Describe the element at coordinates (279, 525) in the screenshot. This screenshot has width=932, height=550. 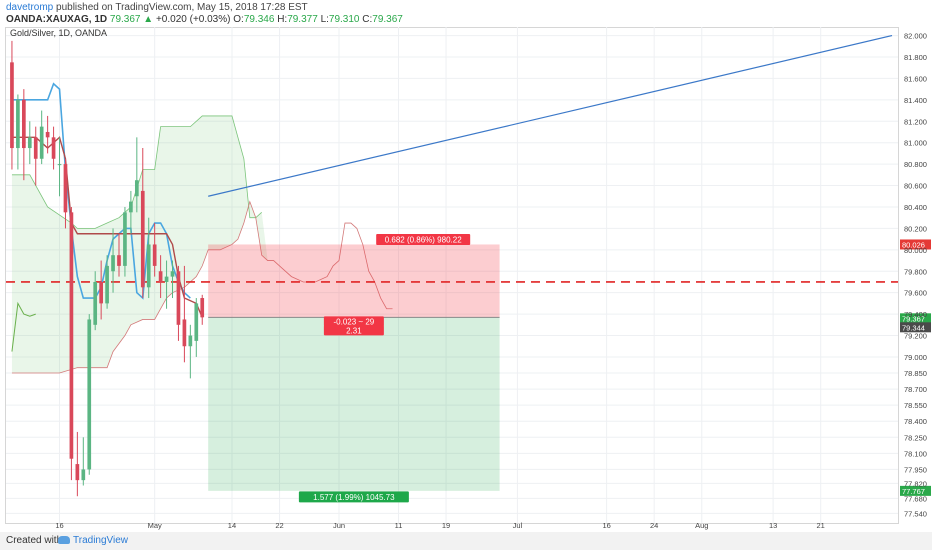
I see `x-tick-label: 22` at that location.